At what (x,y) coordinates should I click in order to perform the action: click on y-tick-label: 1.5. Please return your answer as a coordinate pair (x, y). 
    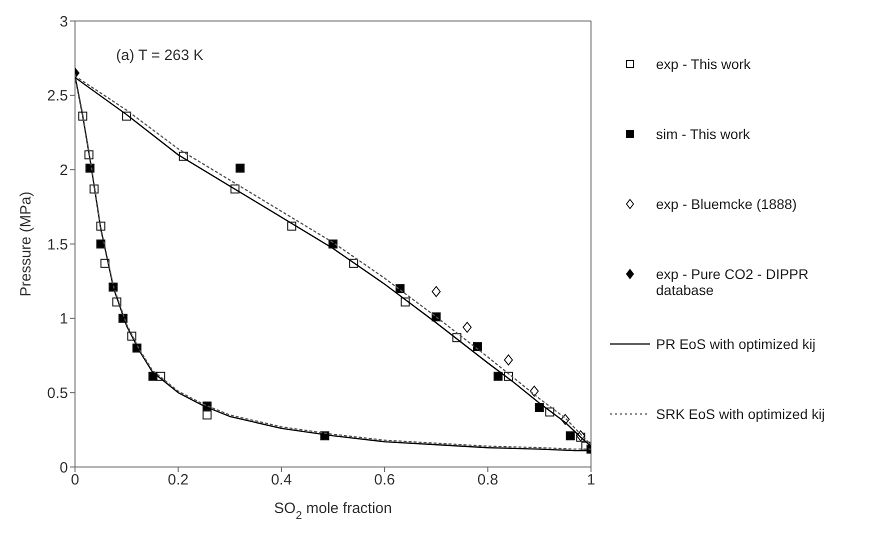
    Looking at the image, I should click on (57, 245).